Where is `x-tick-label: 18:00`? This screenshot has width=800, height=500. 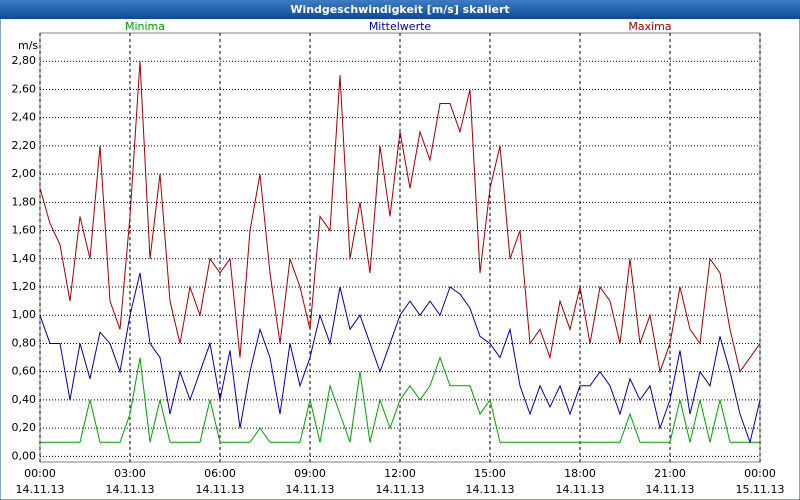
x-tick-label: 18:00 is located at coordinates (580, 473).